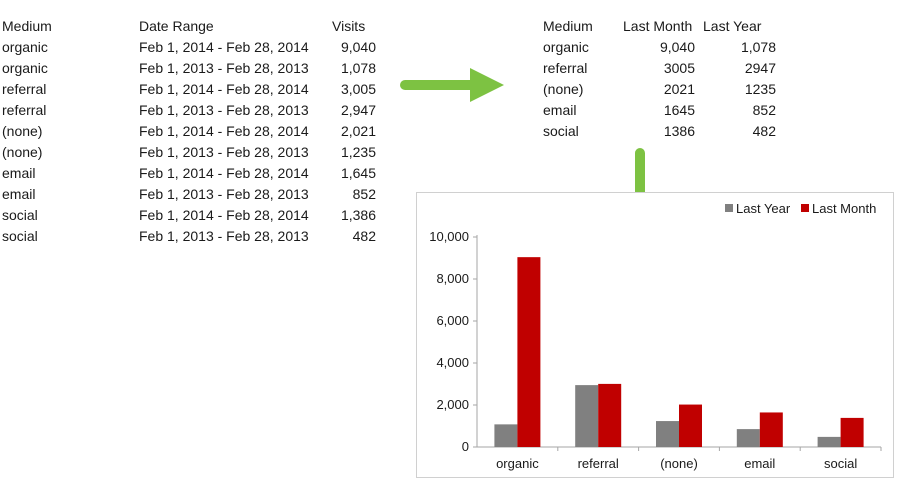 The width and height of the screenshot is (918, 498). Describe the element at coordinates (529, 352) in the screenshot. I see `bar-last-month-organic` at that location.